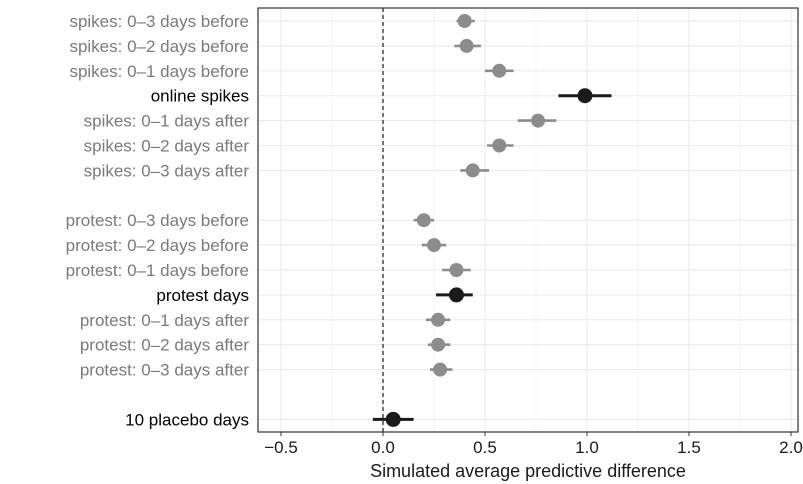 This screenshot has height=484, width=803. Describe the element at coordinates (281, 447) in the screenshot. I see `x-tick-label: −0.5` at that location.